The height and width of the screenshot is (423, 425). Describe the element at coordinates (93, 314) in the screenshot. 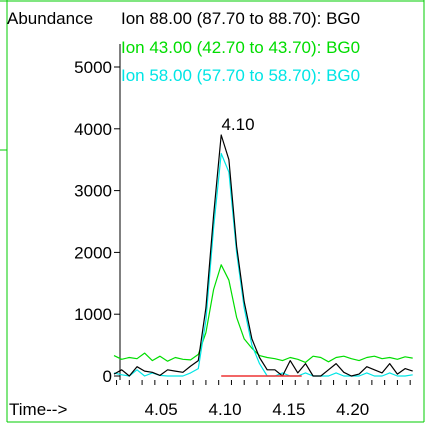

I see `y-tick-label: 1000` at that location.